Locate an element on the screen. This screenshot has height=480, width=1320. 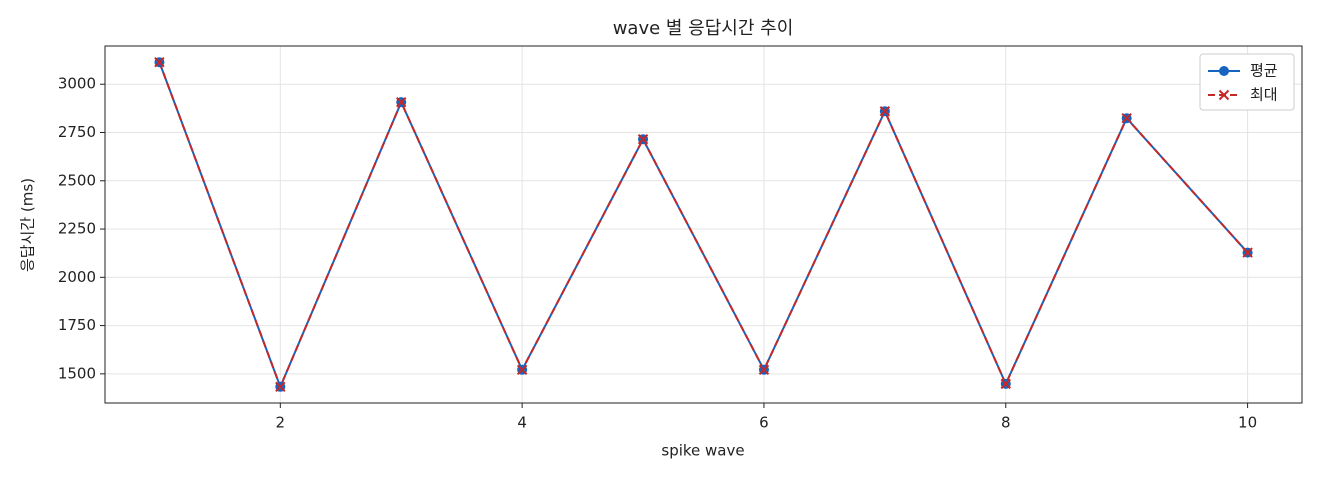
x-tick-label: 6 is located at coordinates (764, 423).